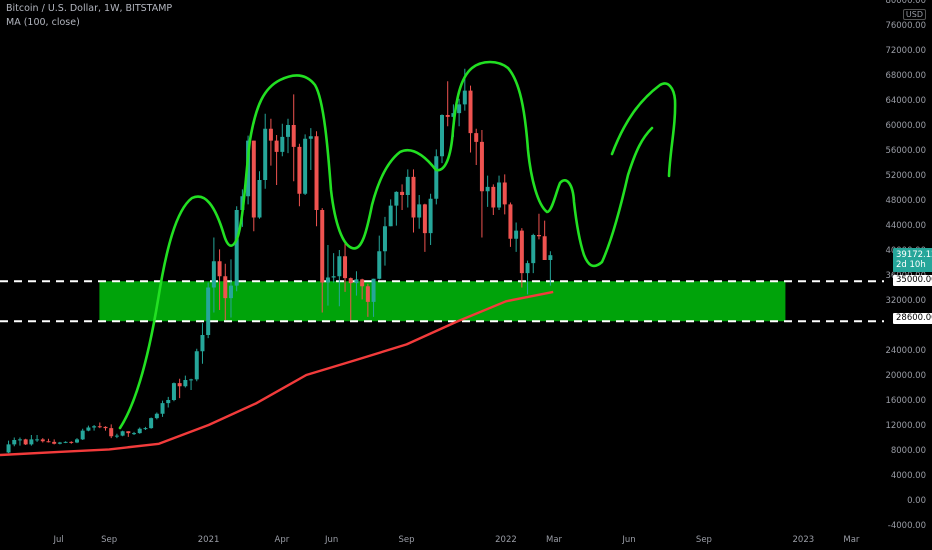  I want to click on y-tick-label: 64000.00, so click(905, 101).